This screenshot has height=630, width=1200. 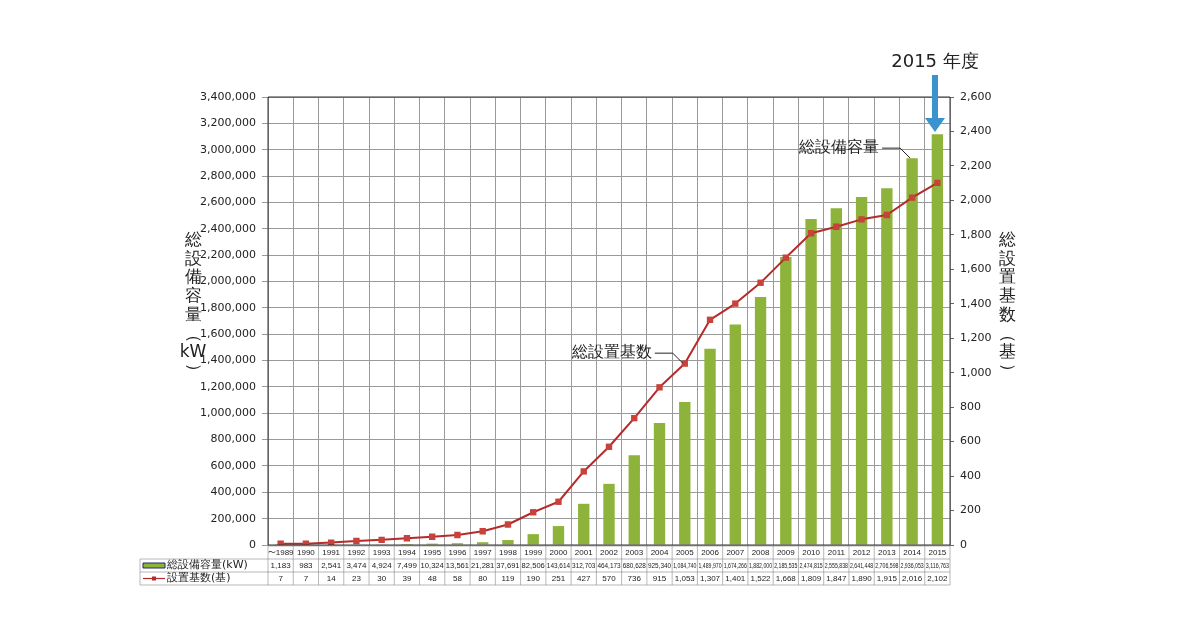 I want to click on data-label: 2,102, so click(x=937, y=578).